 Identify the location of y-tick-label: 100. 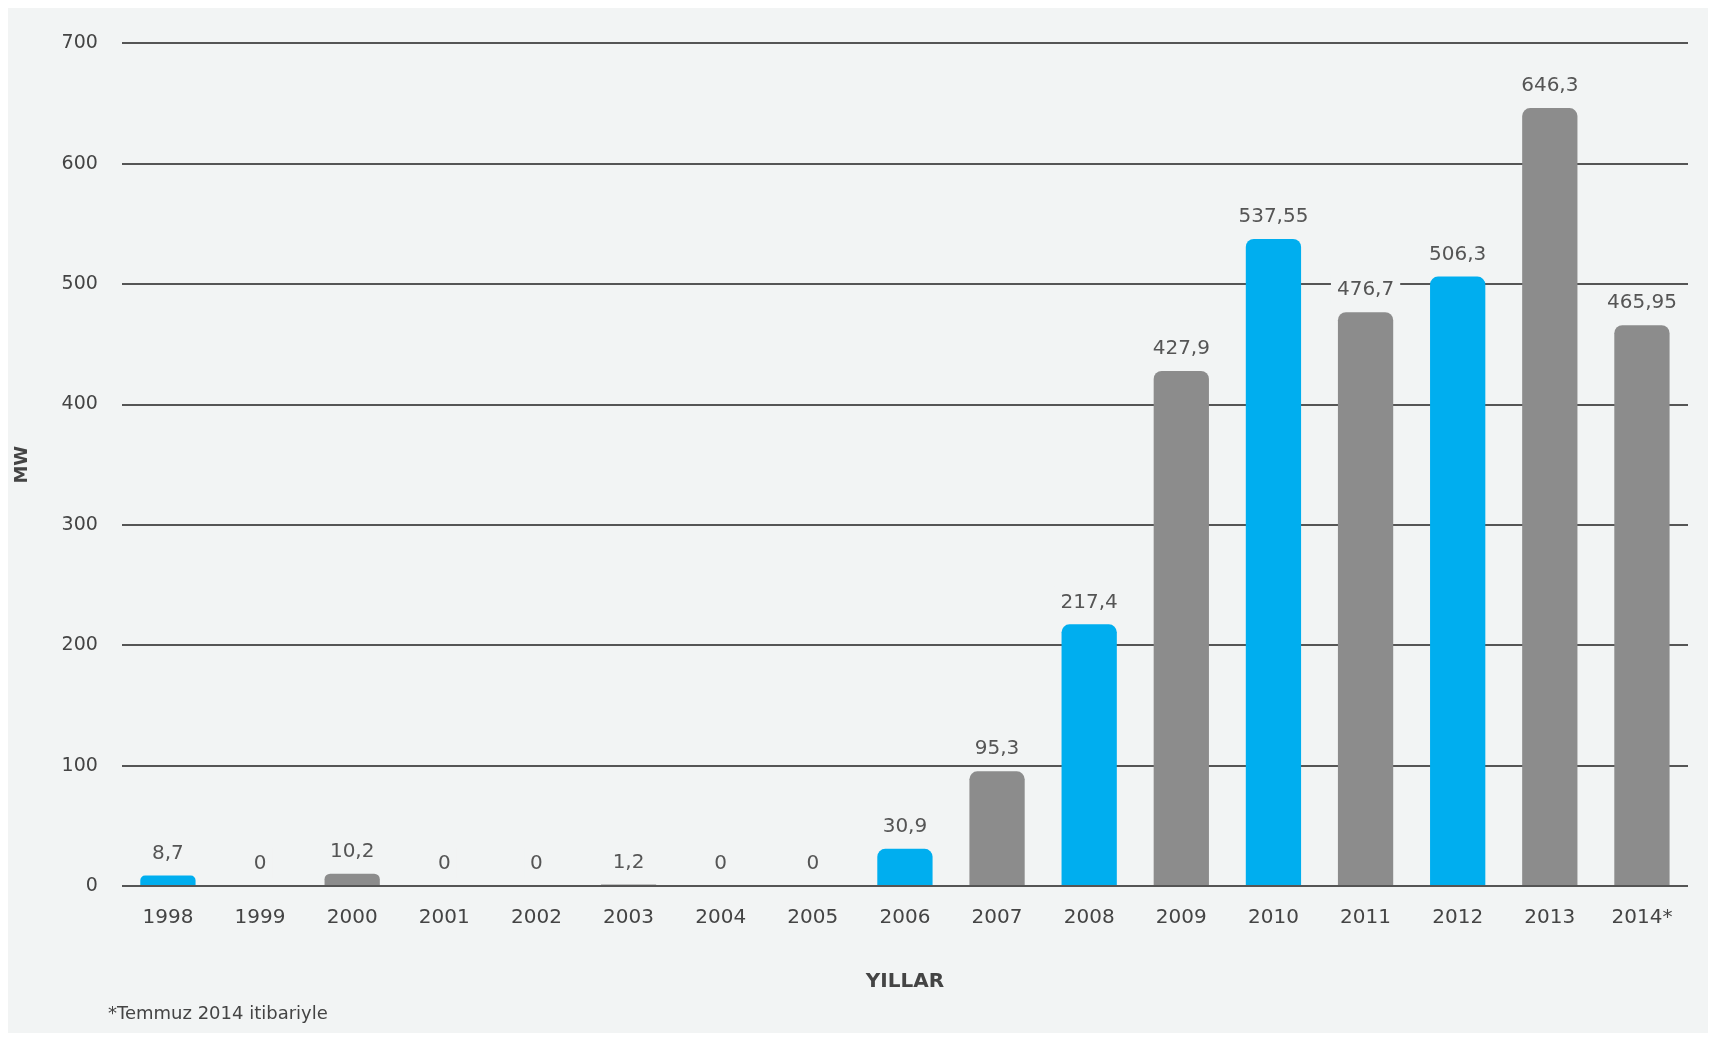
(79, 763).